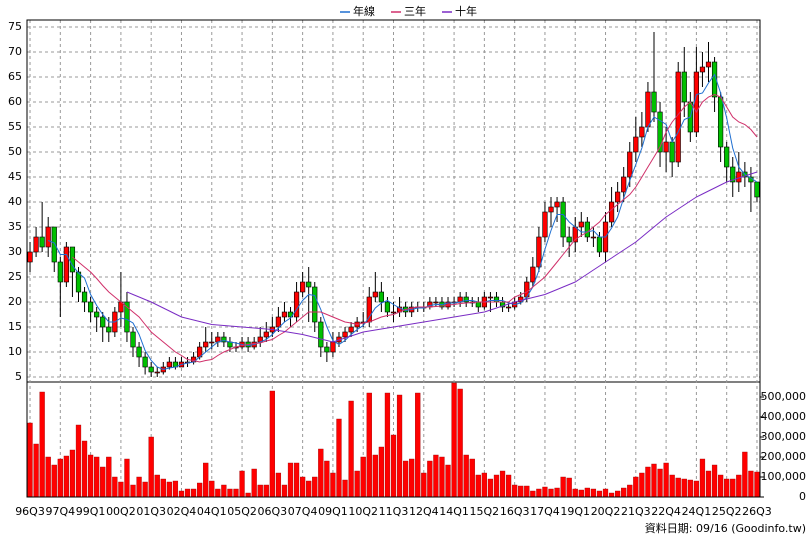 The width and height of the screenshot is (808, 544). Describe the element at coordinates (802, 496) in the screenshot. I see `y2-tick-label: 0` at that location.